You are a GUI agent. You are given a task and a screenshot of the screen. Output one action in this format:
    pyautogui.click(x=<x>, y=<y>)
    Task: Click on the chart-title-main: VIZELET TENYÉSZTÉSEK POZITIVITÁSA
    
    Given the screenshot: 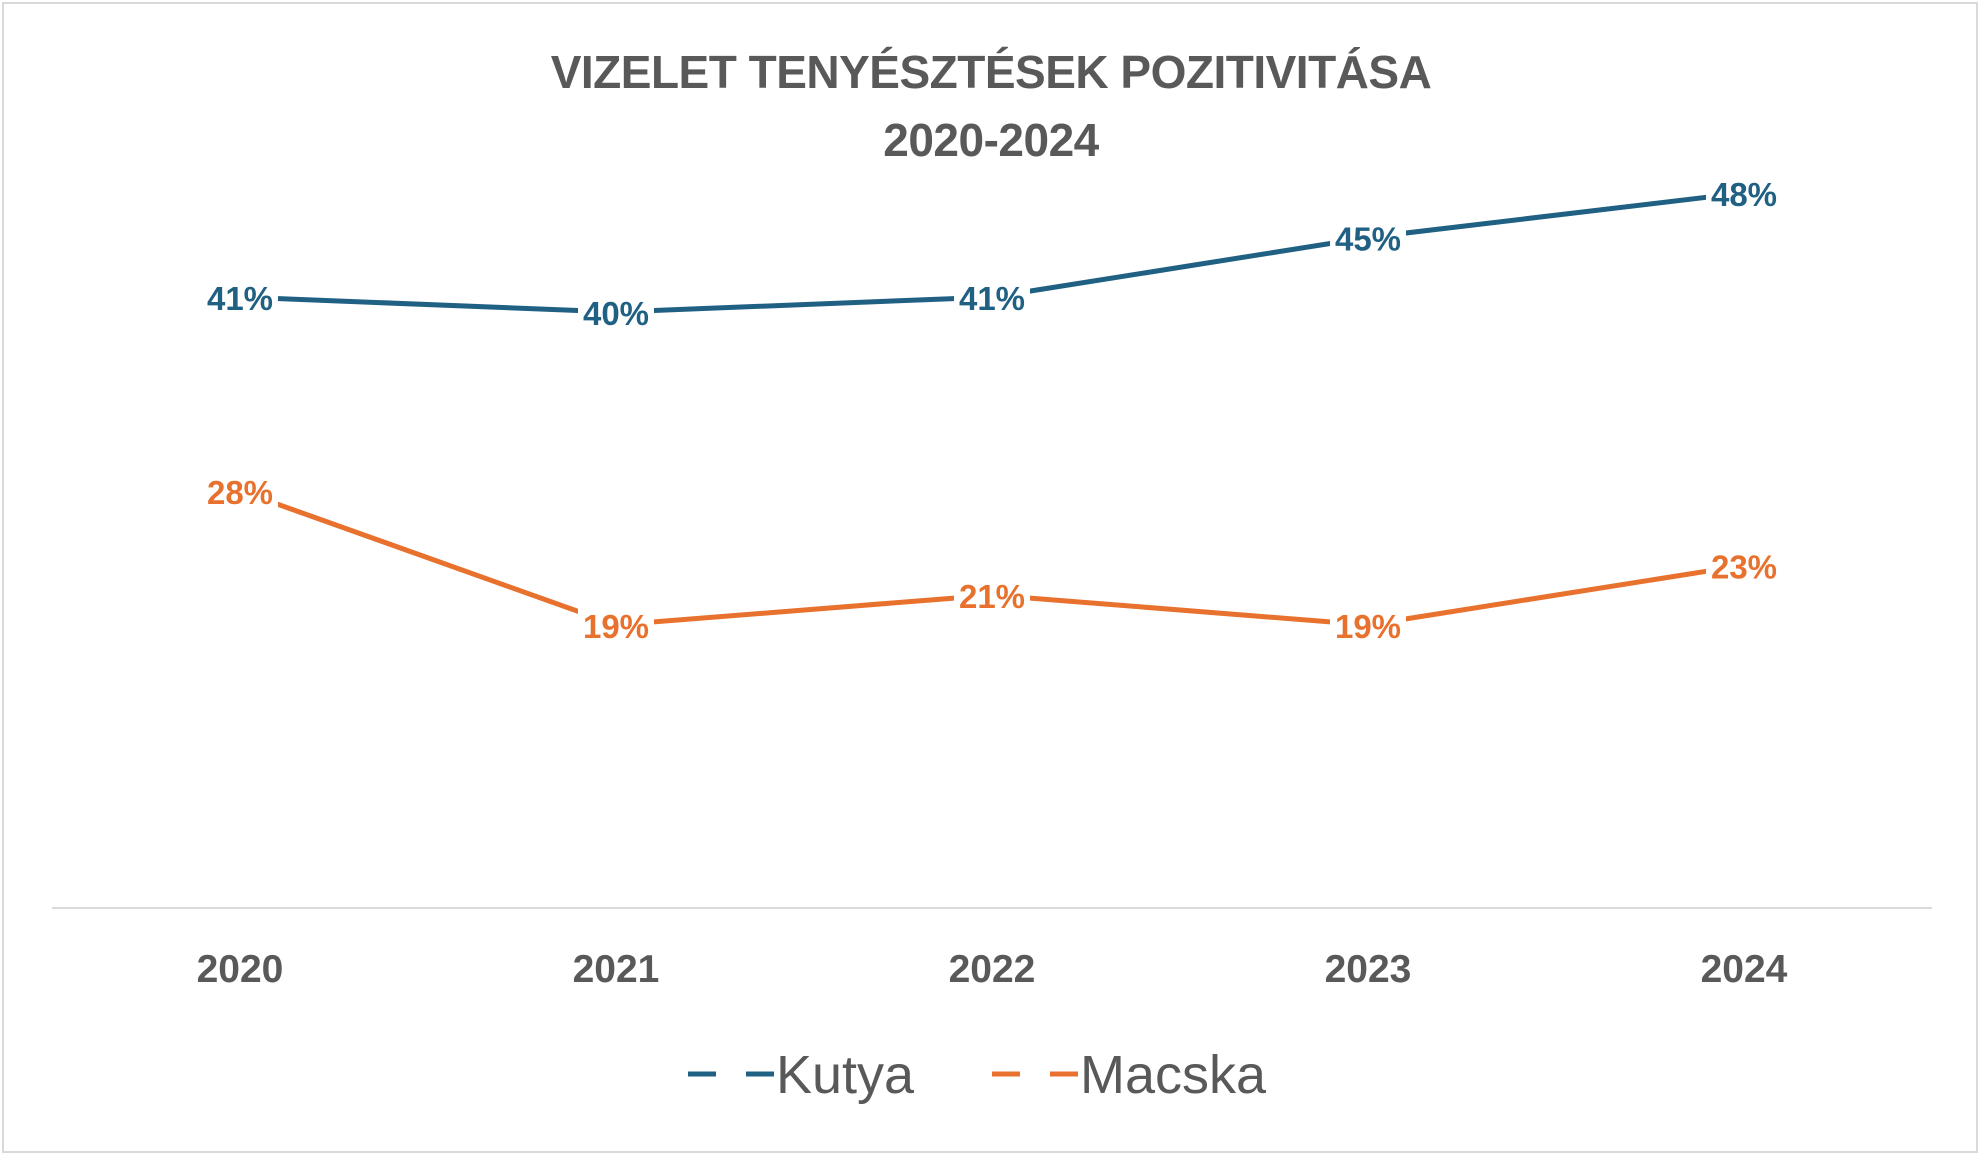 What is the action you would take?
    pyautogui.click(x=991, y=72)
    